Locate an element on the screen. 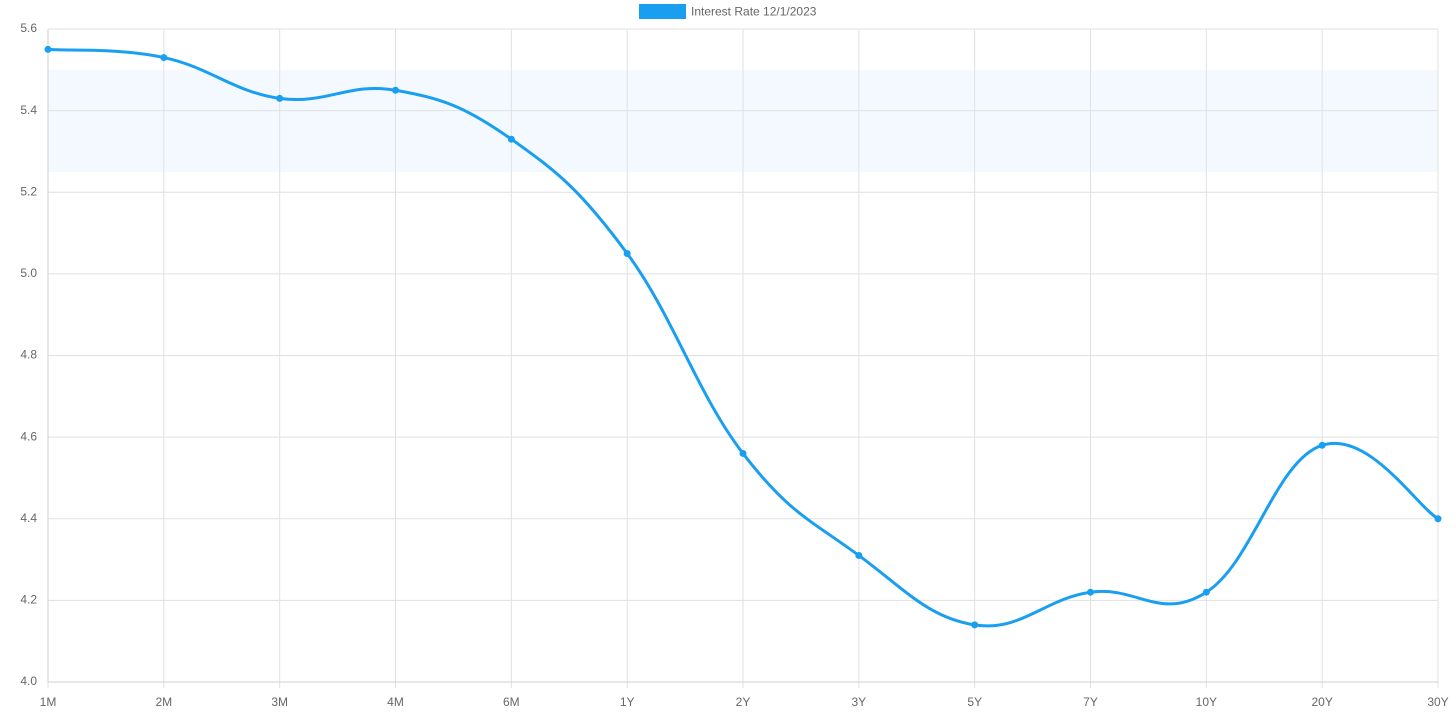 The width and height of the screenshot is (1456, 712). x-tick-label: 4M is located at coordinates (395, 702).